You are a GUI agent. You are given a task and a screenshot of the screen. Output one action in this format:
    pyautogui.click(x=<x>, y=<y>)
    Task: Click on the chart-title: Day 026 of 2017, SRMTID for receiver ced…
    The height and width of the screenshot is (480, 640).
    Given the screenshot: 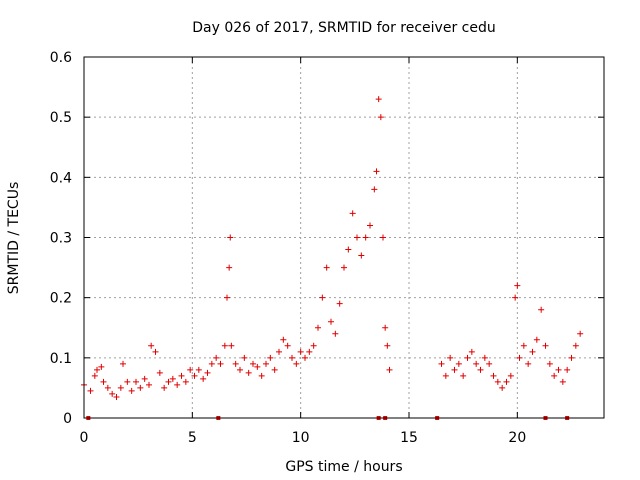 What is the action you would take?
    pyautogui.click(x=343, y=28)
    